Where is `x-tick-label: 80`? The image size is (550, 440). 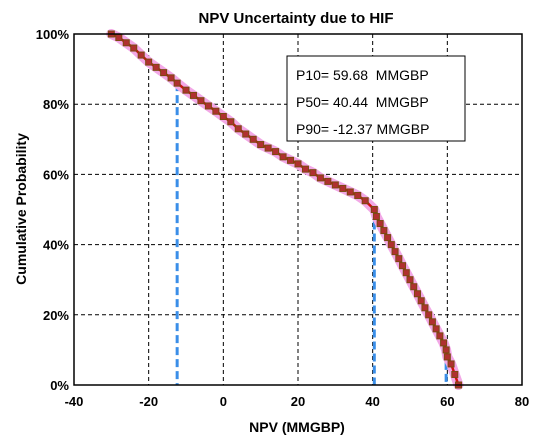
x-tick-label: 80 is located at coordinates (522, 401).